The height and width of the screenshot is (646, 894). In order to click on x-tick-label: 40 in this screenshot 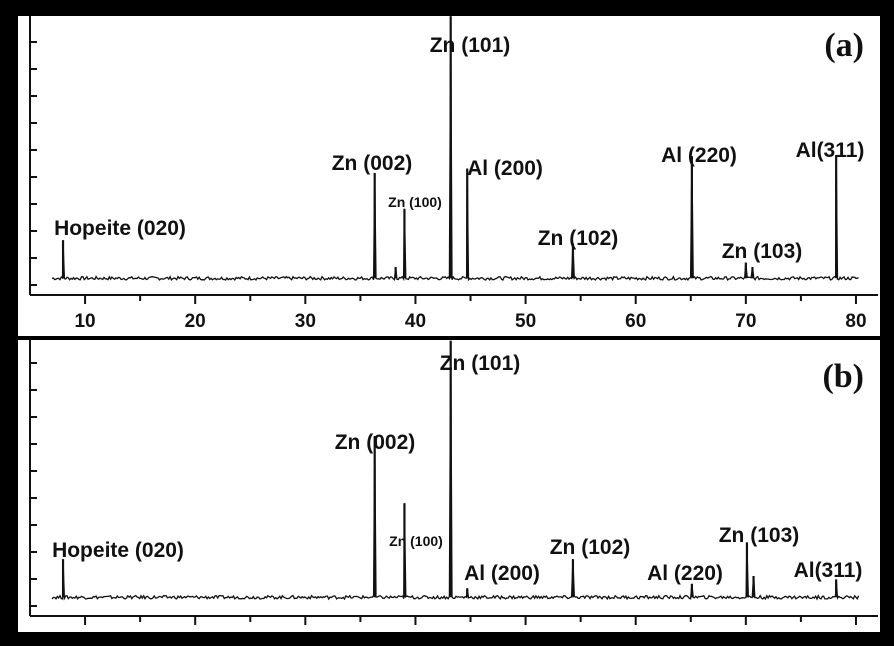, I will do `click(415, 321)`.